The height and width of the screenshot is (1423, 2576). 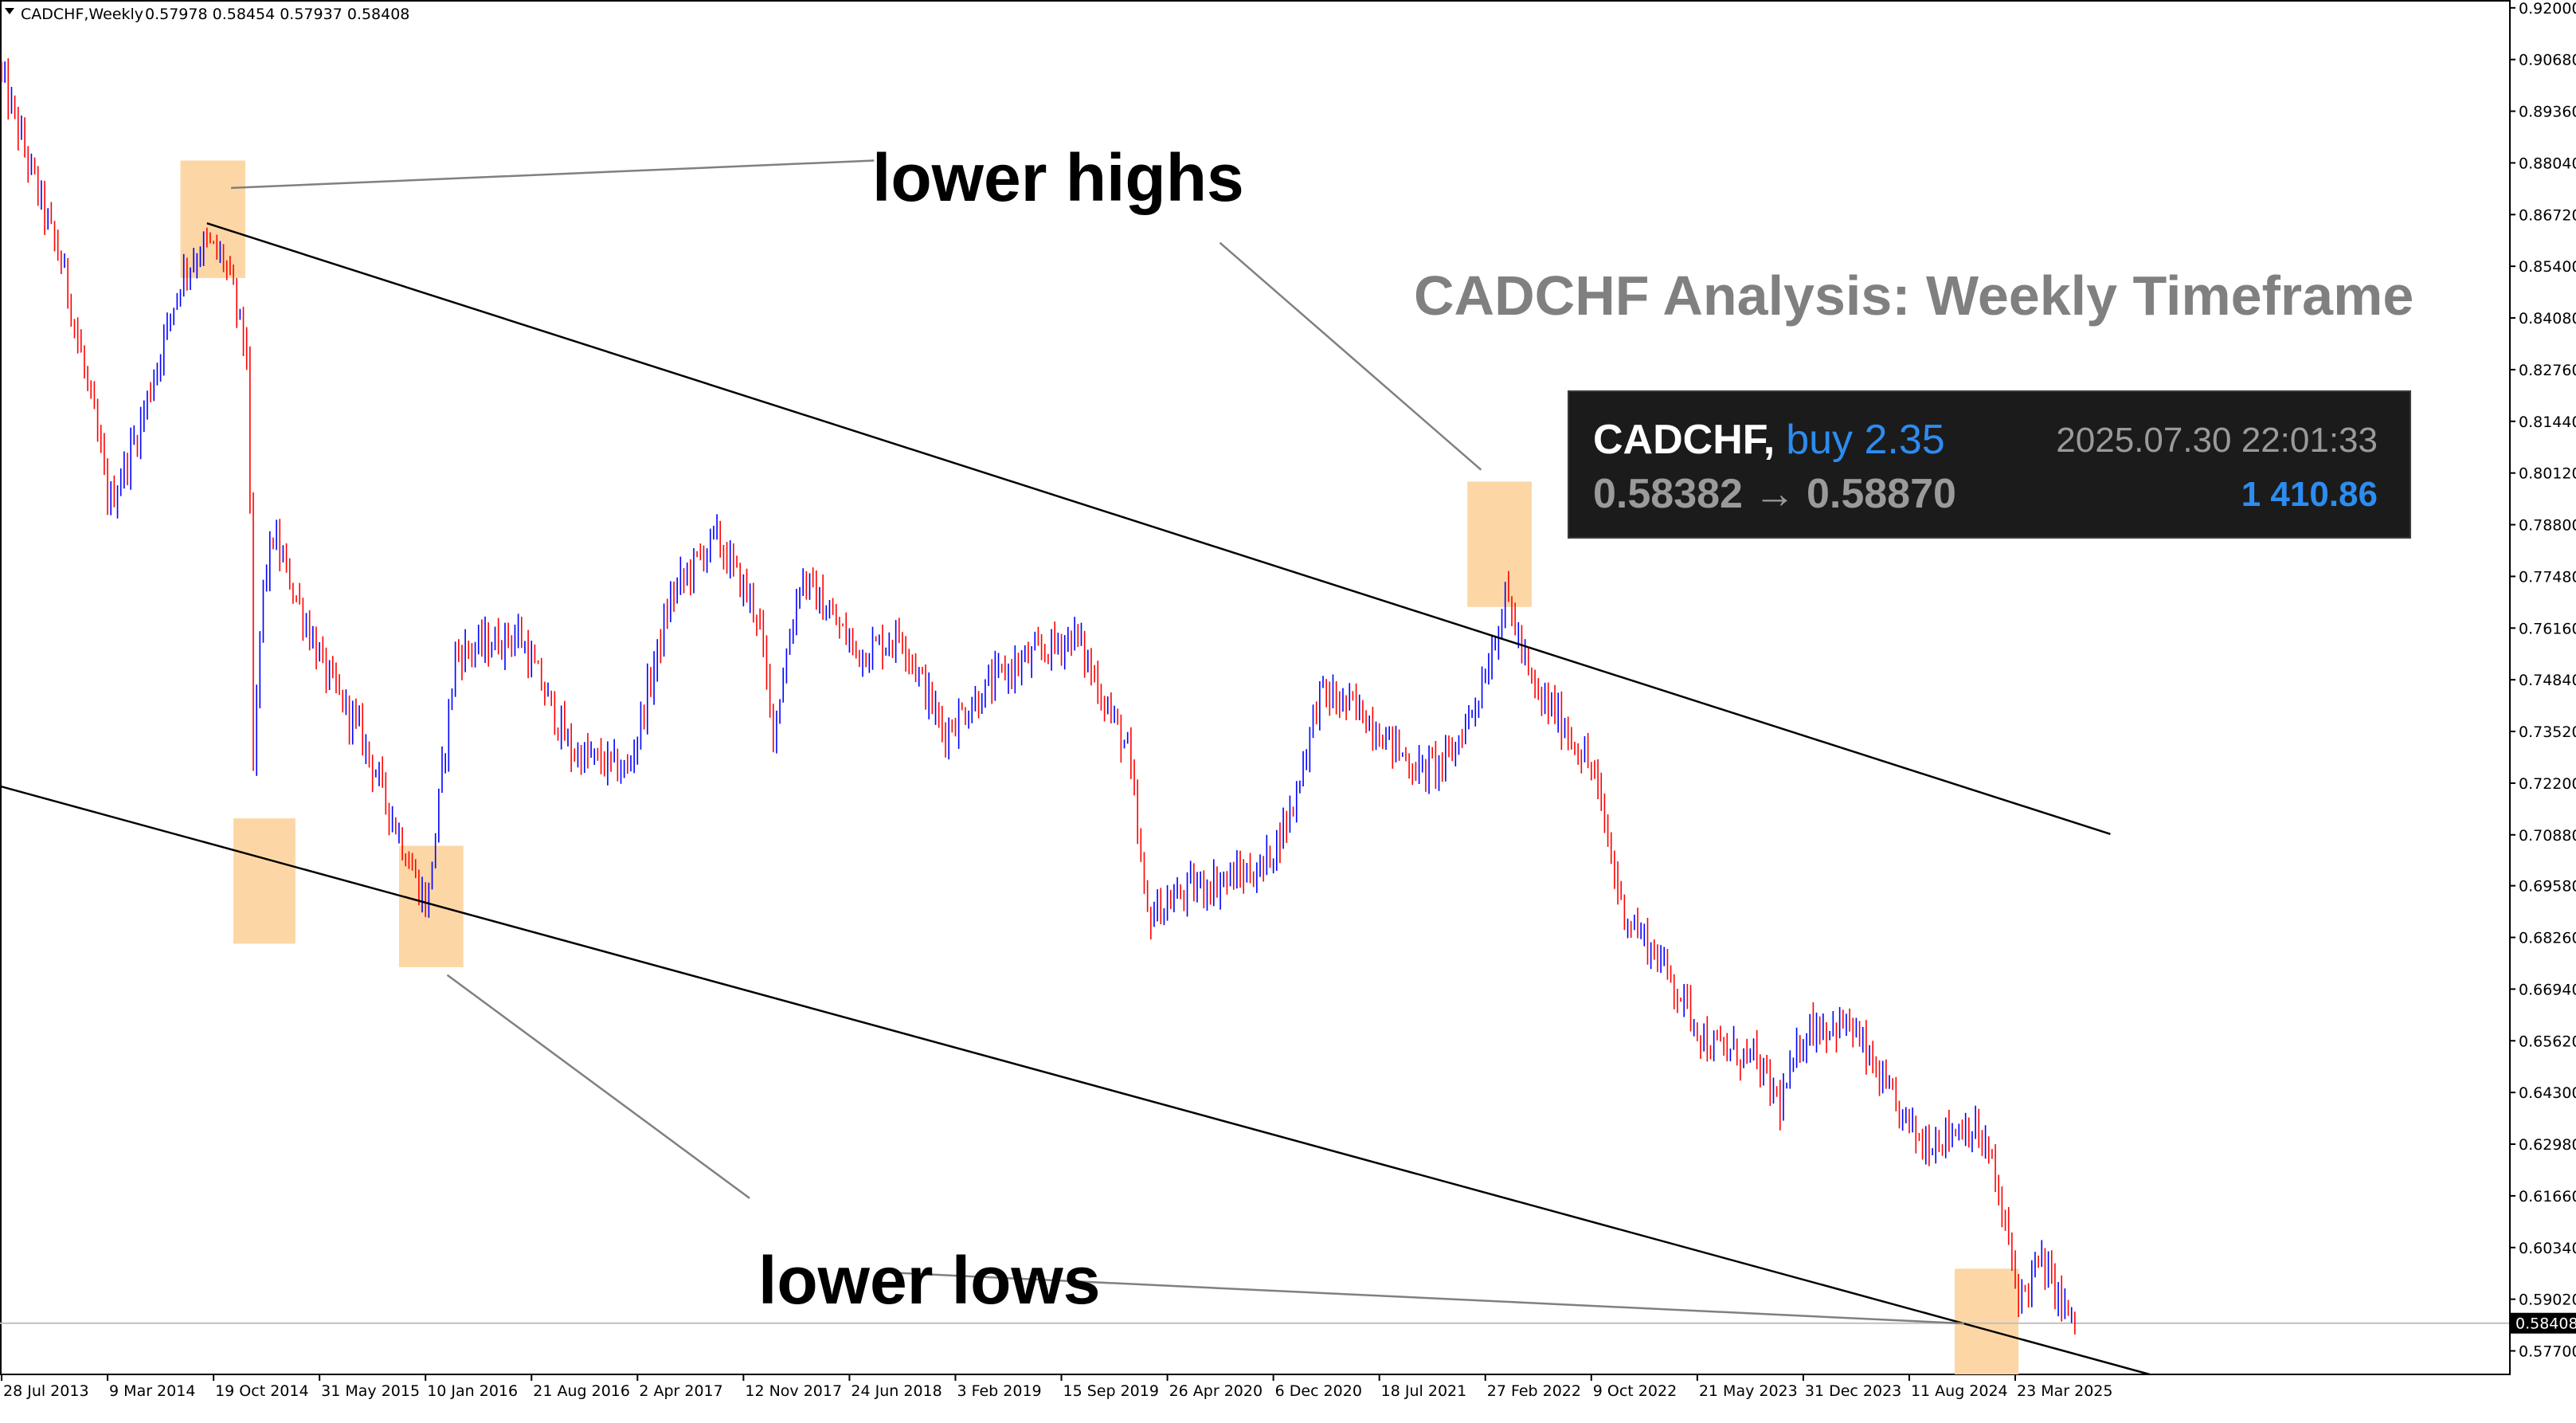 I want to click on y-tick-label: 0.62980, so click(x=2547, y=1145).